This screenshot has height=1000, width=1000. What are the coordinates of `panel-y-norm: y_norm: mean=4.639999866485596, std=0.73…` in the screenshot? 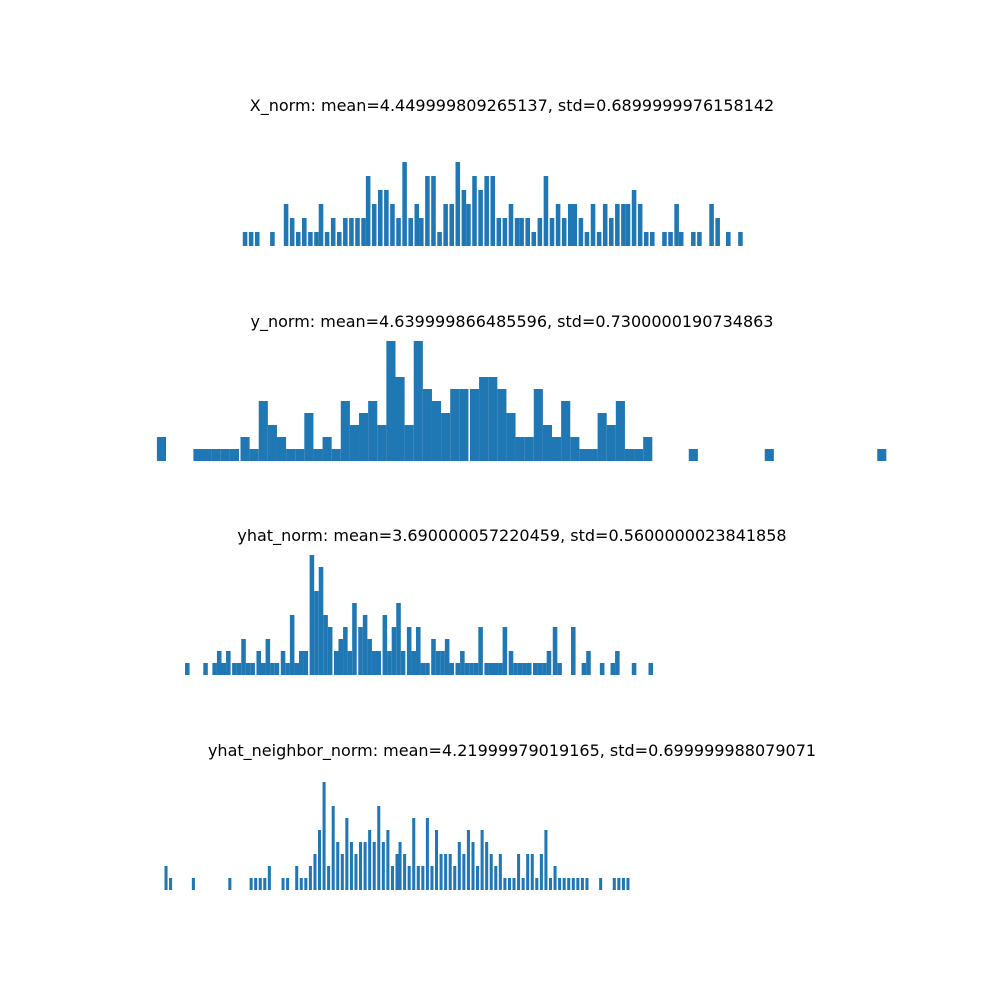 It's located at (521, 386).